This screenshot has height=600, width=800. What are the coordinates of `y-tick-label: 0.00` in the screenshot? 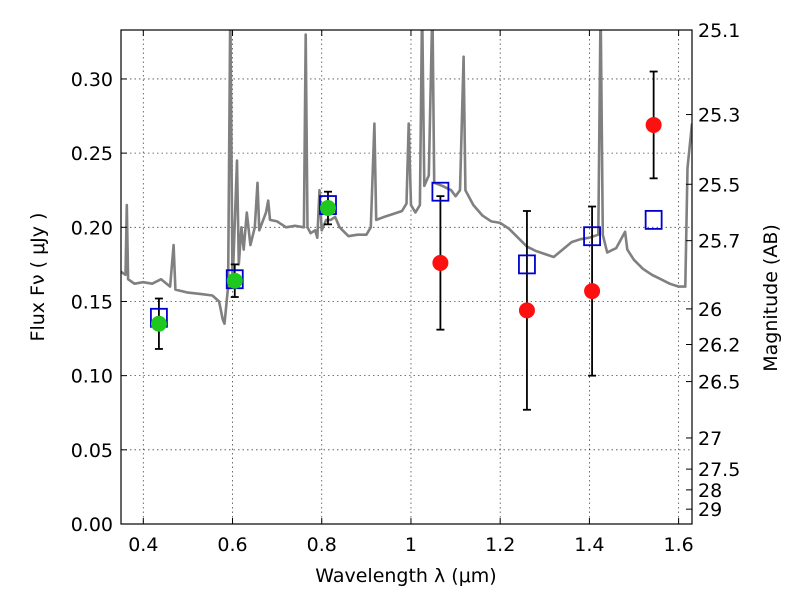 It's located at (92, 525).